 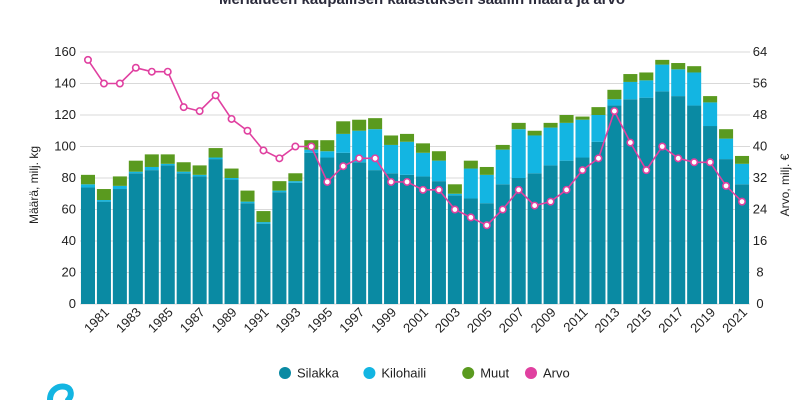 What do you see at coordinates (65, 146) in the screenshot?
I see `y-tick-label: 100` at bounding box center [65, 146].